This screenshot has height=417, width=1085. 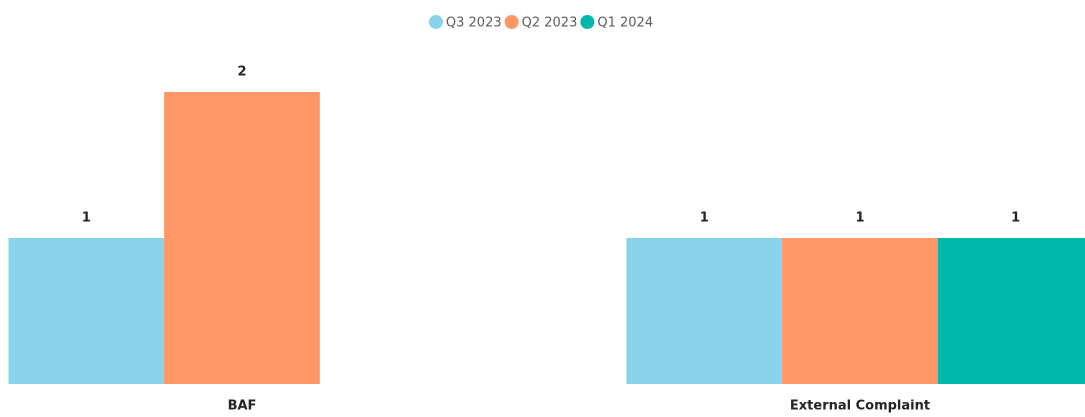 I want to click on legend-item: Q3 2023, so click(x=465, y=23).